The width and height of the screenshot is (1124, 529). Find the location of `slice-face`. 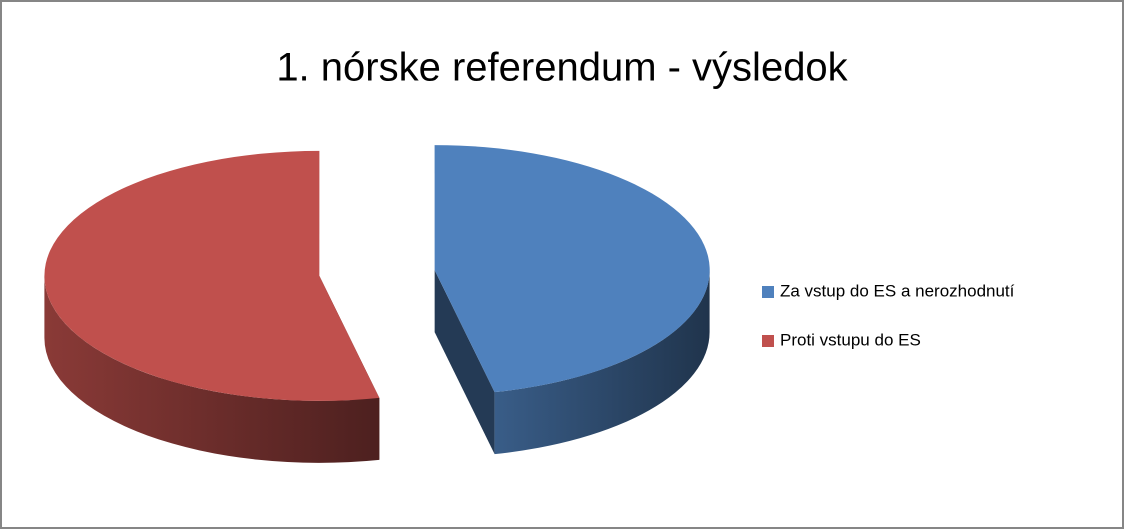

slice-face is located at coordinates (464, 362).